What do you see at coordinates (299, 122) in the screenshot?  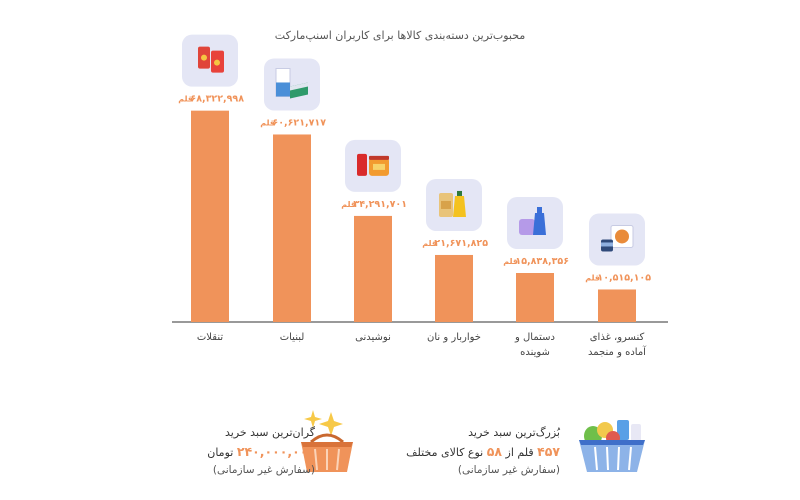 I see `value-label: ۶۰,۶۲۱,۷۱۷` at bounding box center [299, 122].